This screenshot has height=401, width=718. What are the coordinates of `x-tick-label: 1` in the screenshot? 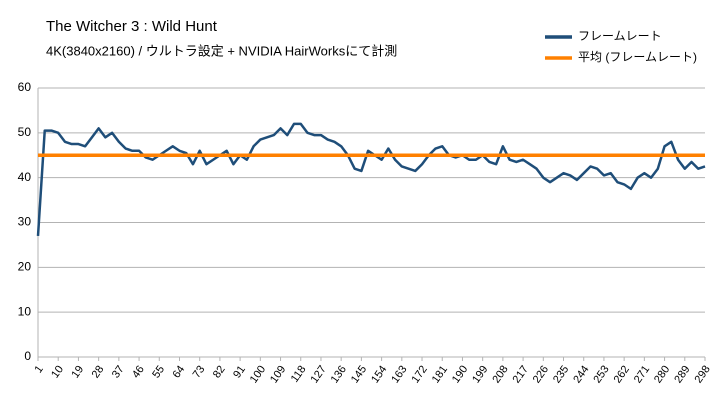 It's located at (38, 370).